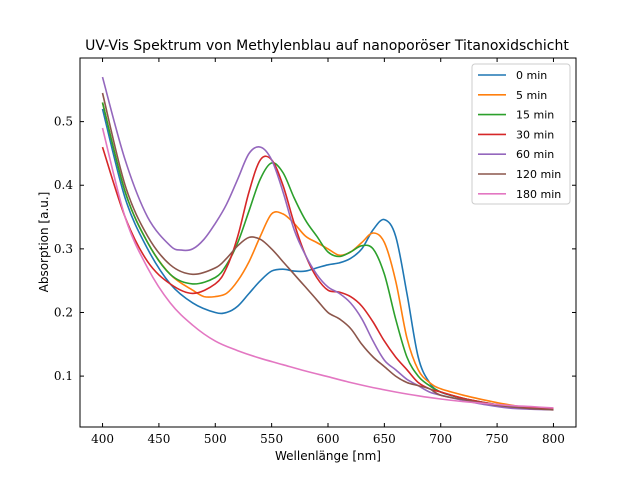 This screenshot has width=640, height=480. I want to click on legend-box, so click(521, 134).